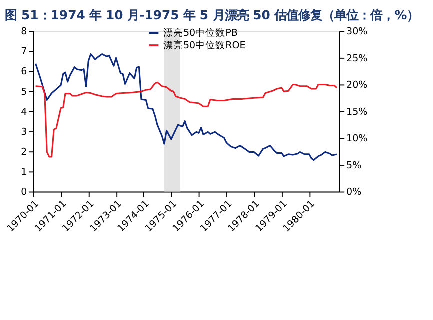 This screenshot has height=320, width=433. Describe the element at coordinates (354, 192) in the screenshot. I see `y2-tick-label: 0%` at that location.